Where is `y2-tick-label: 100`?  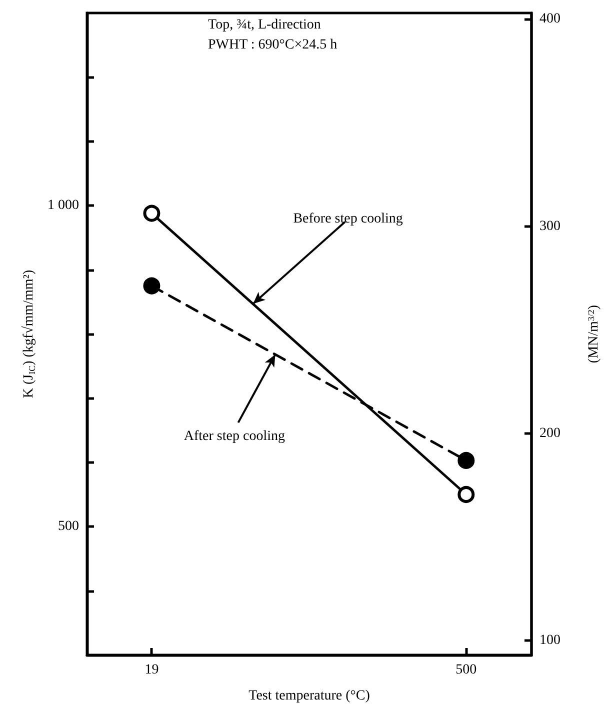
y2-tick-label: 100 is located at coordinates (550, 640).